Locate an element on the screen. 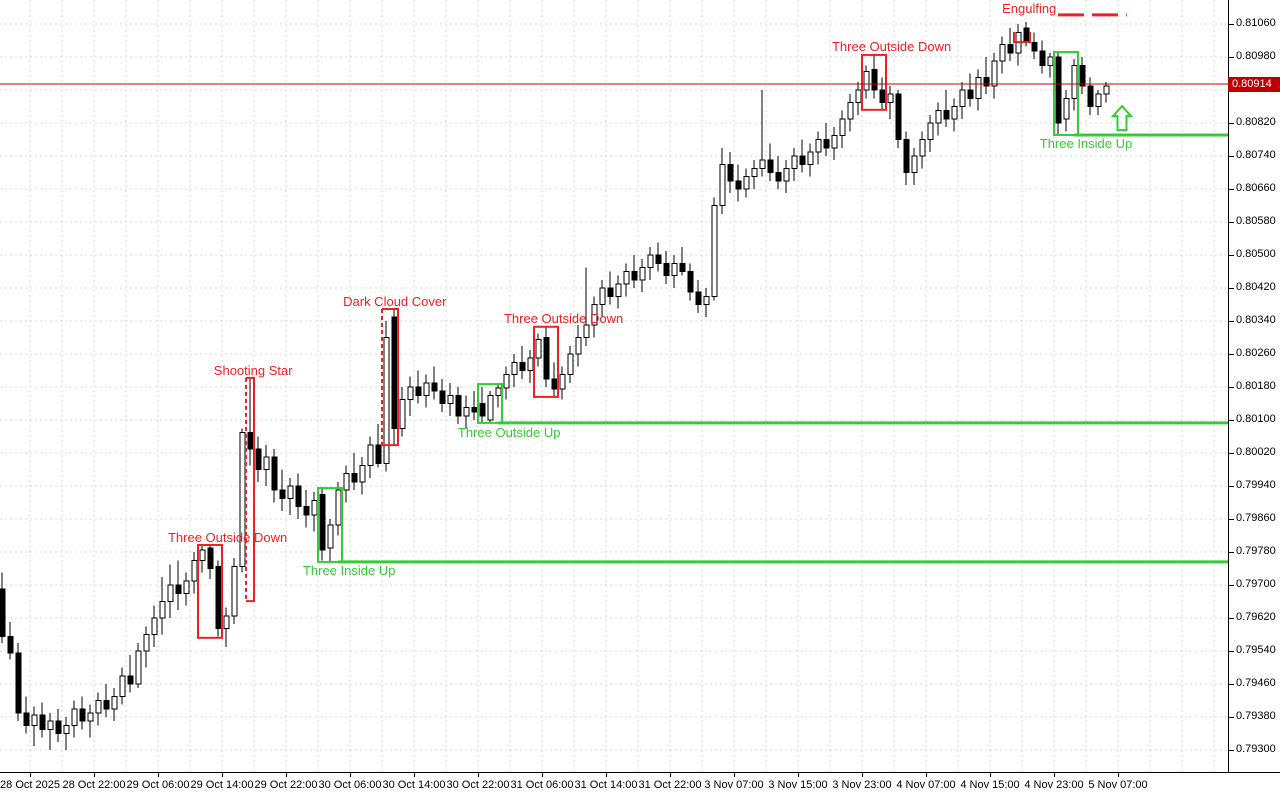 This screenshot has height=800, width=1280. time-tick-label: 29 Oct 06:00 is located at coordinates (158, 785).